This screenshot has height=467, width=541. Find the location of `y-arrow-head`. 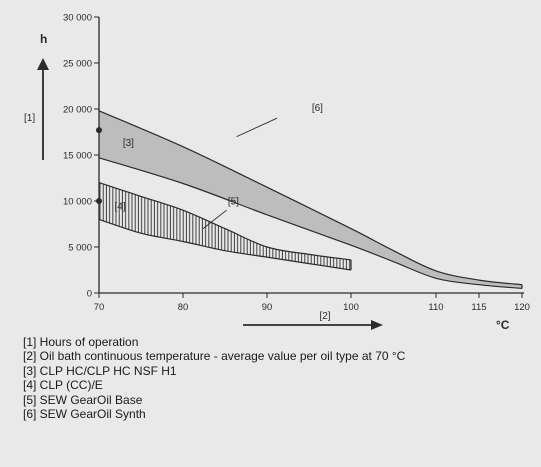

y-arrow-head is located at coordinates (43, 64).